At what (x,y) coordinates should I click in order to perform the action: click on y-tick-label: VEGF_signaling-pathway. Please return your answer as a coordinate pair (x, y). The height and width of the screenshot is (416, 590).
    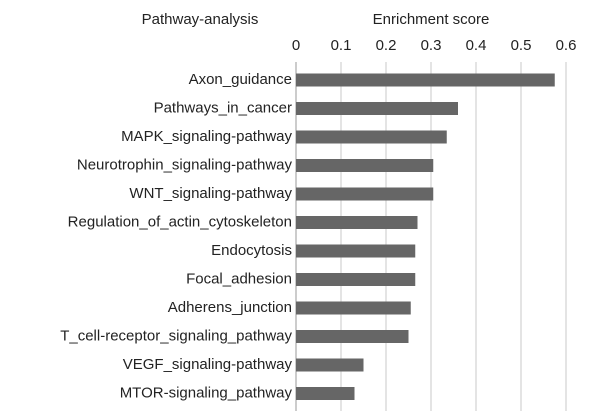
    Looking at the image, I should click on (208, 364).